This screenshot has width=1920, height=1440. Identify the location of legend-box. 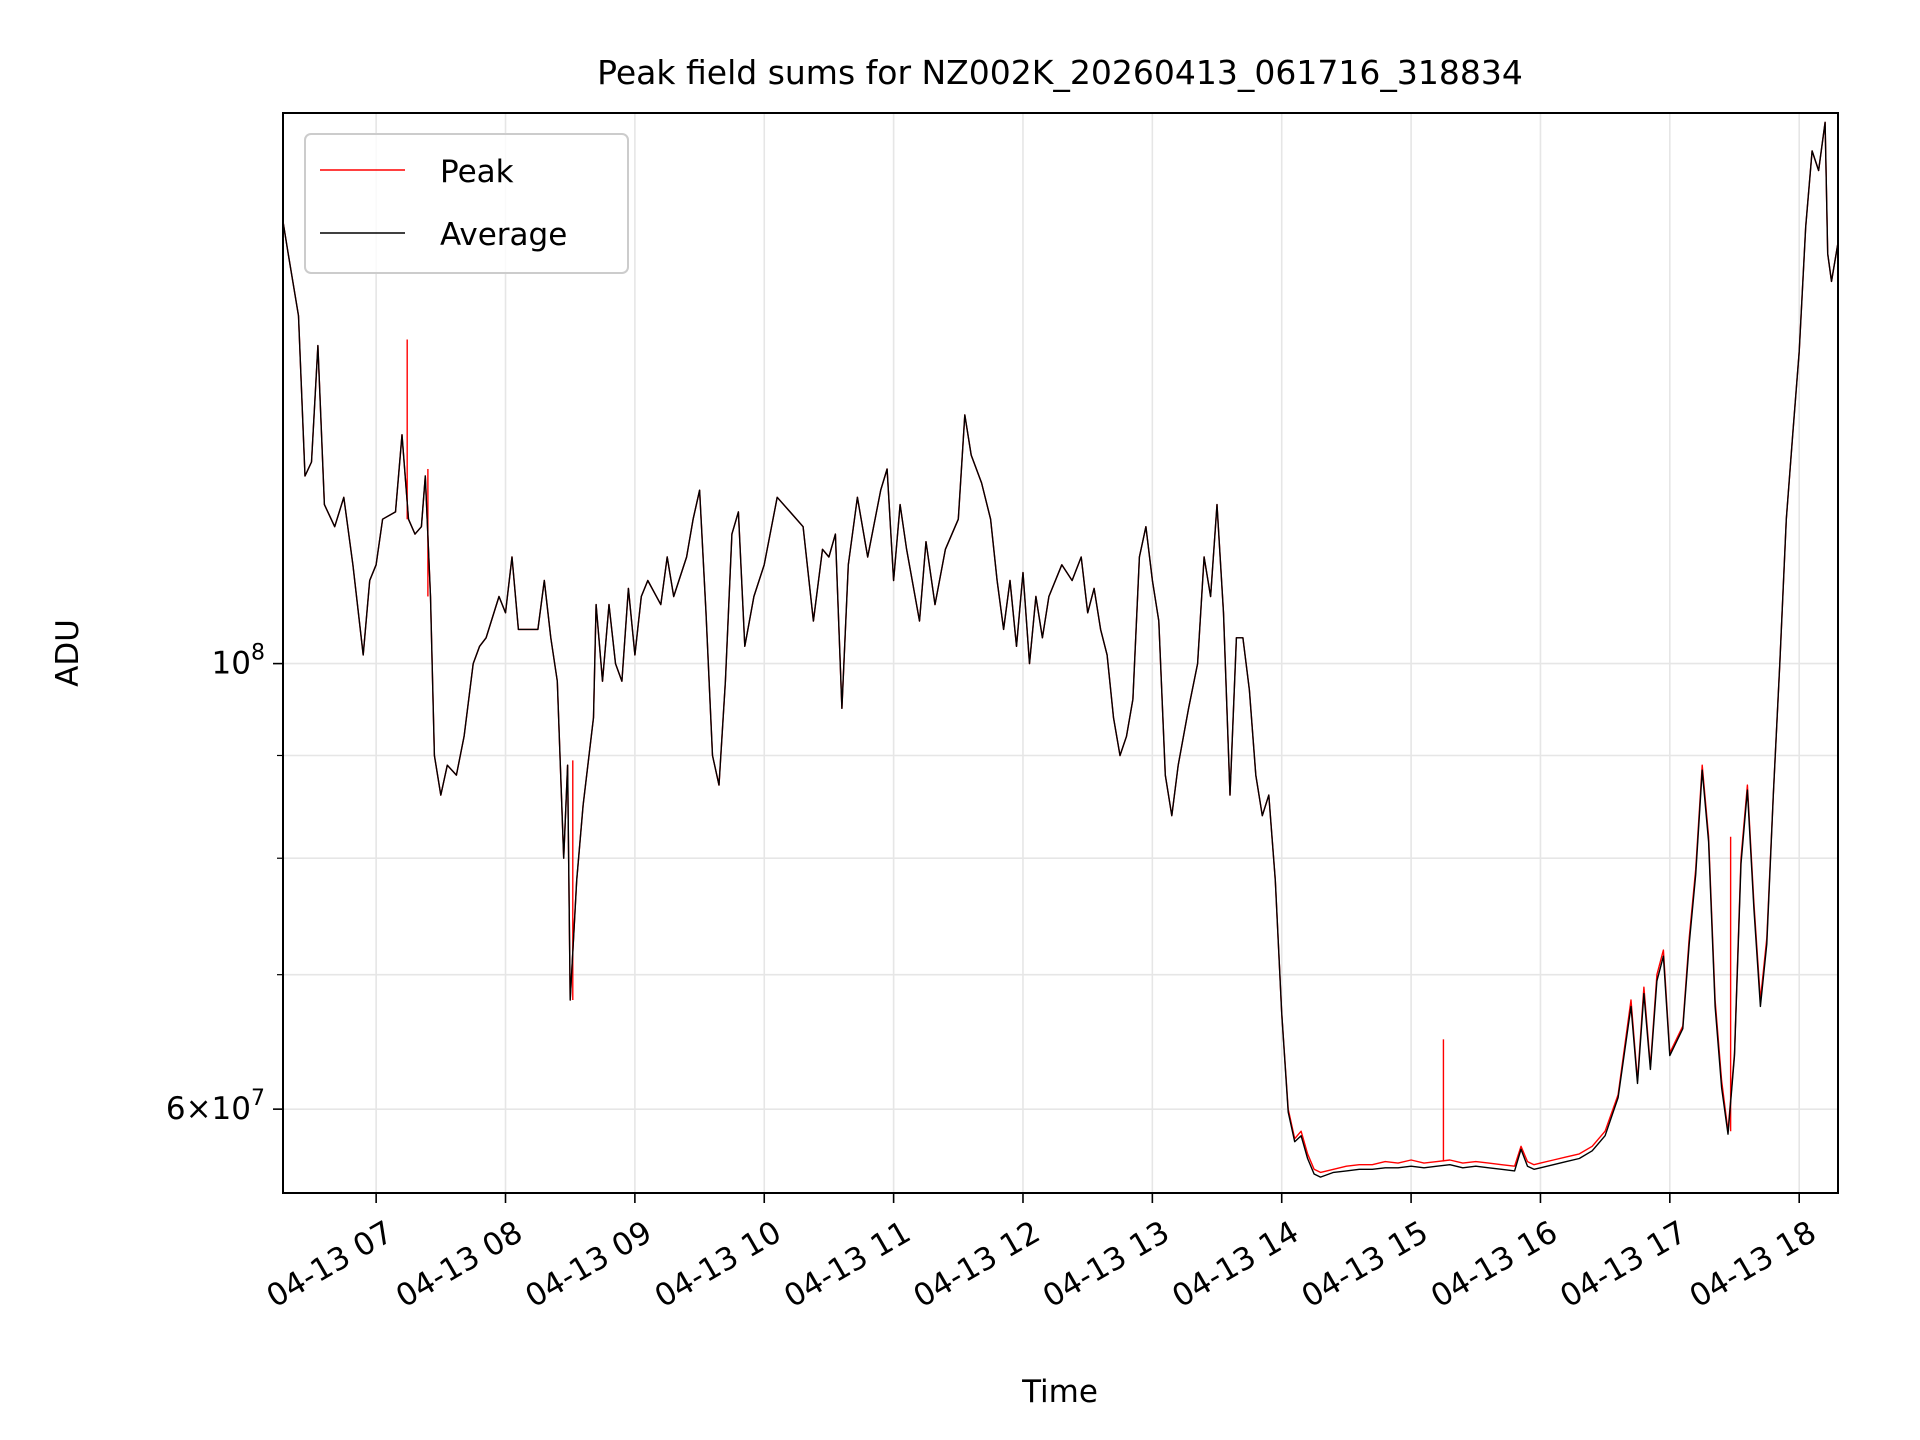
(466, 203).